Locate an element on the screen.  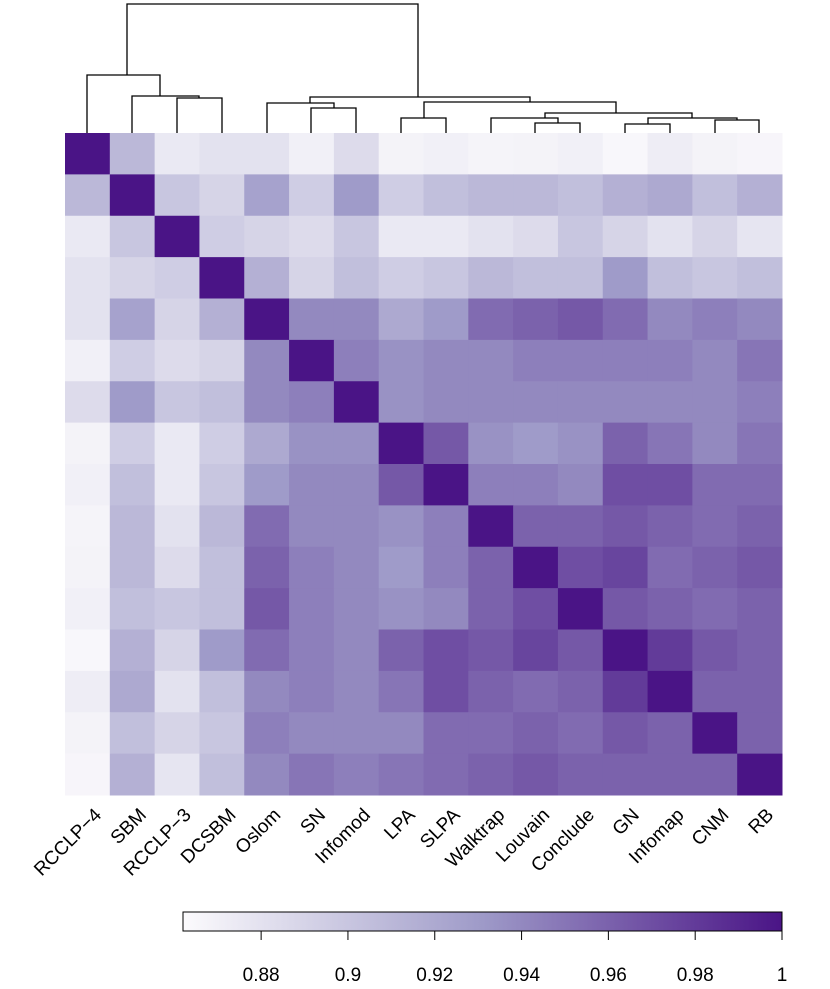
x-tick-label: GN is located at coordinates (626, 822).